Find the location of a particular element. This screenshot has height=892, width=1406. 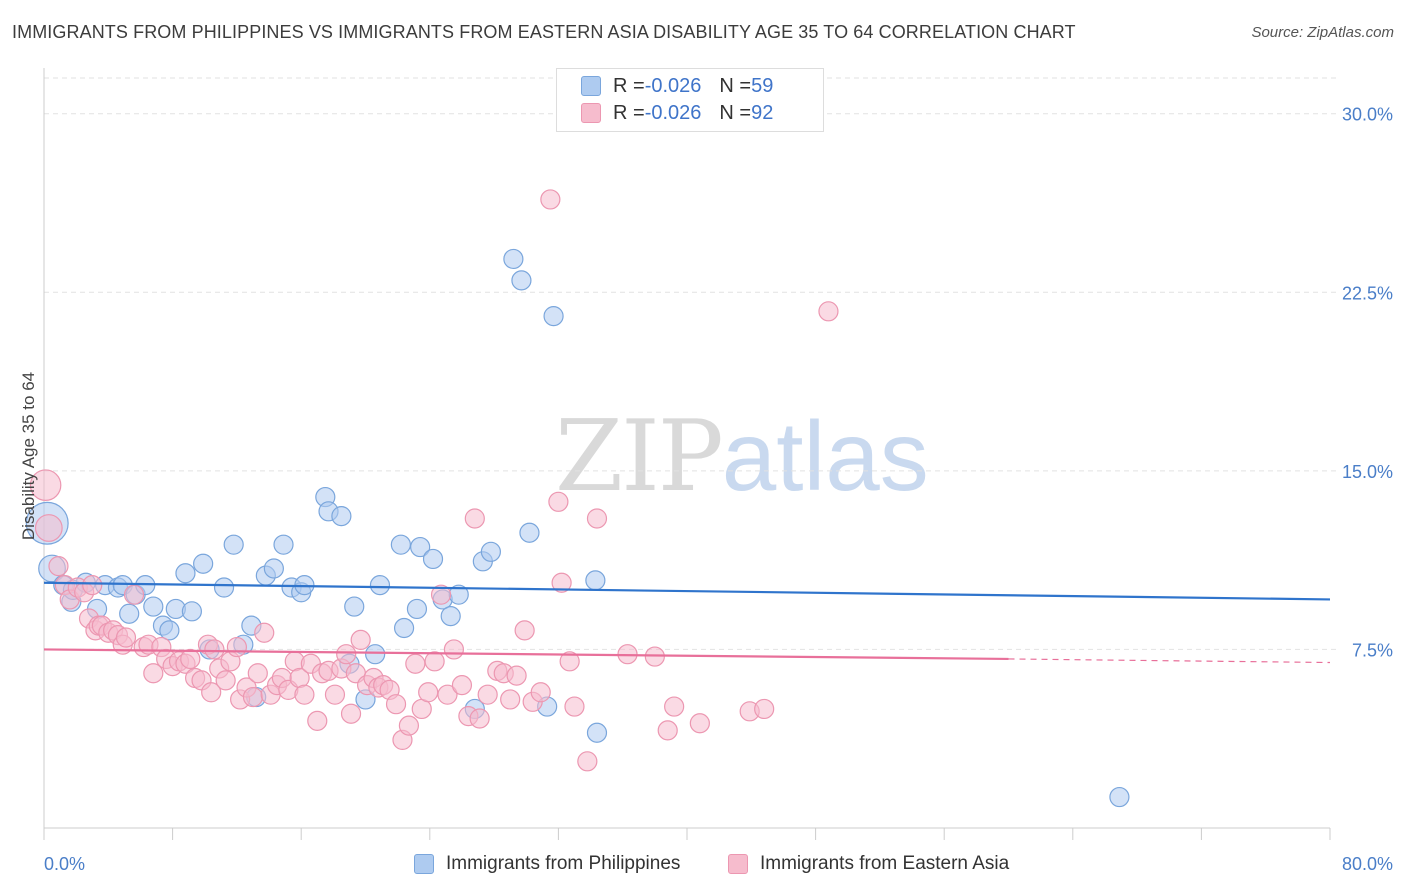

watermark-atlas: atlas is located at coordinates (825, 456).